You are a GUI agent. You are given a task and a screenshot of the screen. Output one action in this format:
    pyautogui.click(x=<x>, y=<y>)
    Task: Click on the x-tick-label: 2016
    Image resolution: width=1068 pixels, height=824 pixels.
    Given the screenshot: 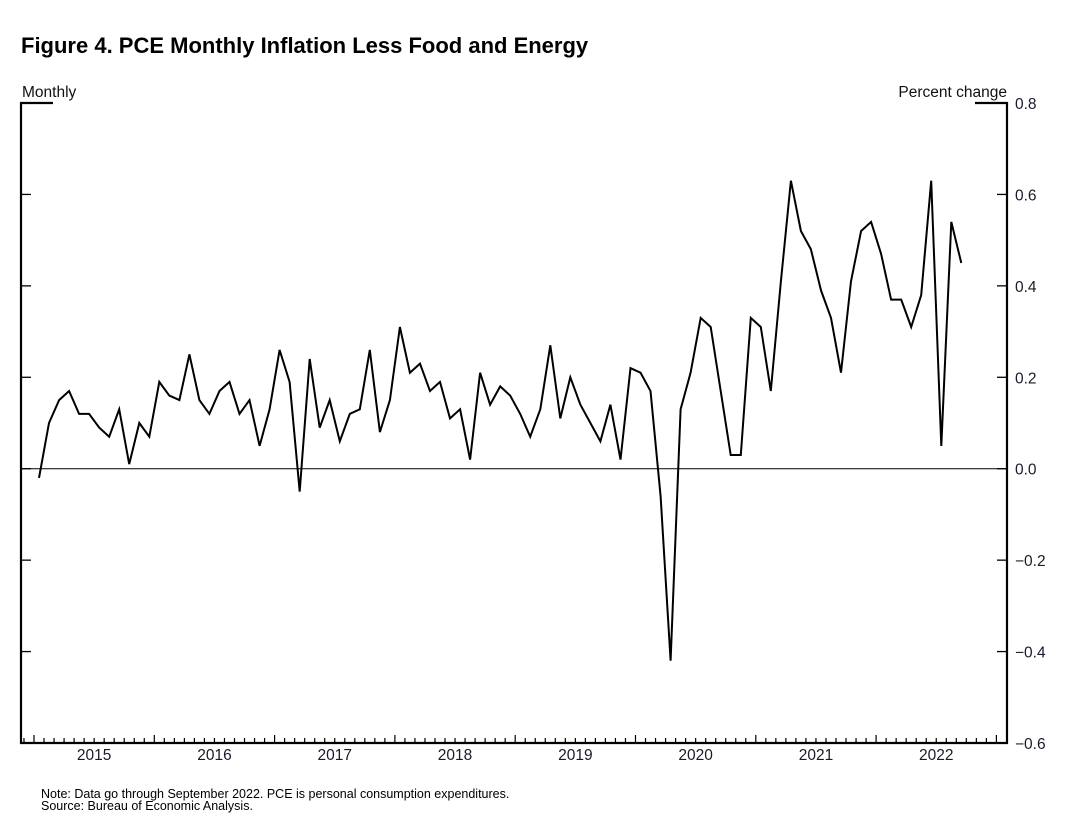 What is the action you would take?
    pyautogui.click(x=214, y=755)
    